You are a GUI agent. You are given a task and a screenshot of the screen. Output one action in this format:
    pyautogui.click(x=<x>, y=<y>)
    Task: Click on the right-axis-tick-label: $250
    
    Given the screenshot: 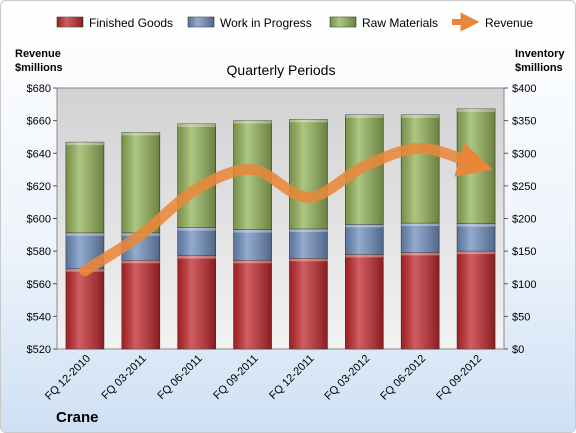 What is the action you would take?
    pyautogui.click(x=524, y=187)
    